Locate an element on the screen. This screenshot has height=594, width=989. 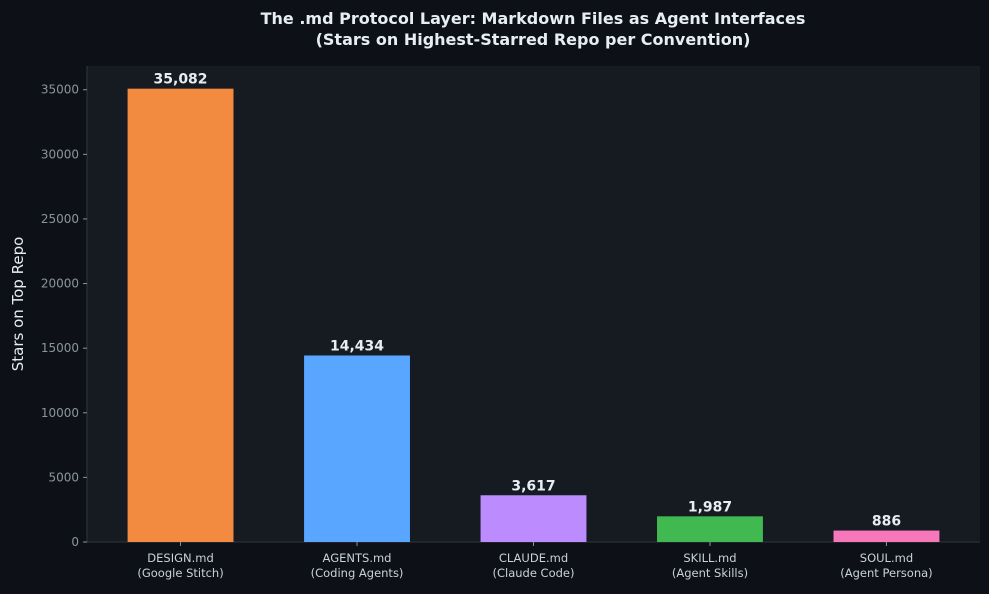
x-tick-sublabel: (Agent Persona) is located at coordinates (886, 573).